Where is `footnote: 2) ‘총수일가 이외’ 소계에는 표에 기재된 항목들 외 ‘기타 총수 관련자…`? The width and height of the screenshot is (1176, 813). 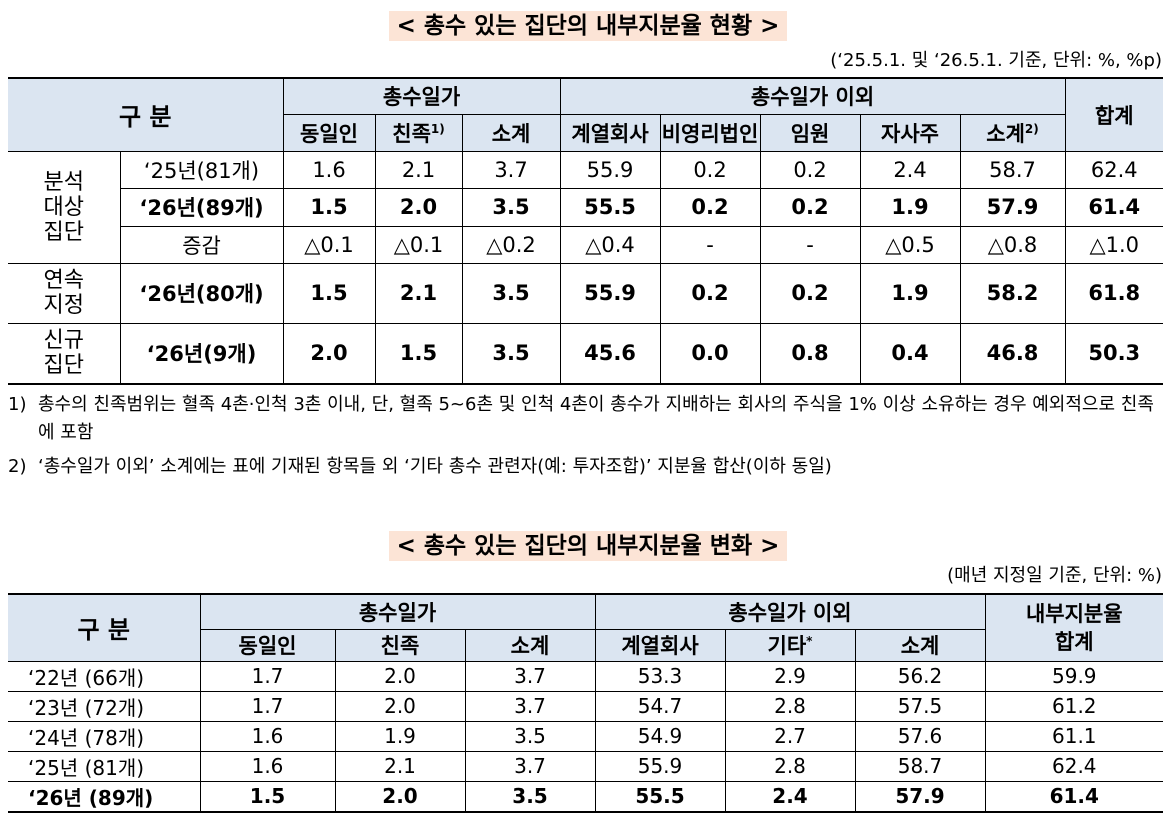
footnote: 2) ‘총수일가 이외’ 소계에는 표에 기재된 항목들 외 ‘기타 총수 관련자… is located at coordinates (588, 467).